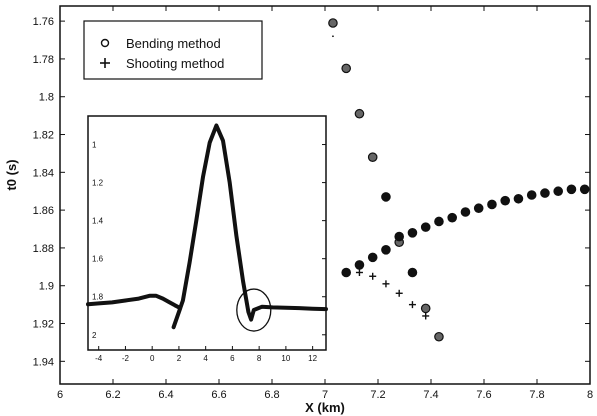 The height and width of the screenshot is (416, 597). What do you see at coordinates (259, 358) in the screenshot?
I see `inset-x-tick-label: 8` at bounding box center [259, 358].